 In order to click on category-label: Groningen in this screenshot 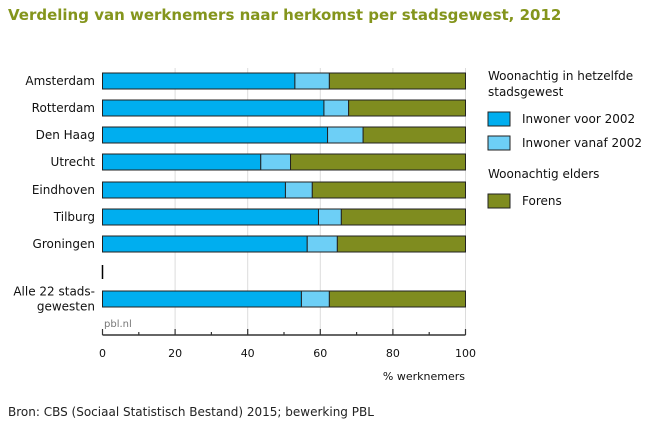, I will do `click(64, 244)`.